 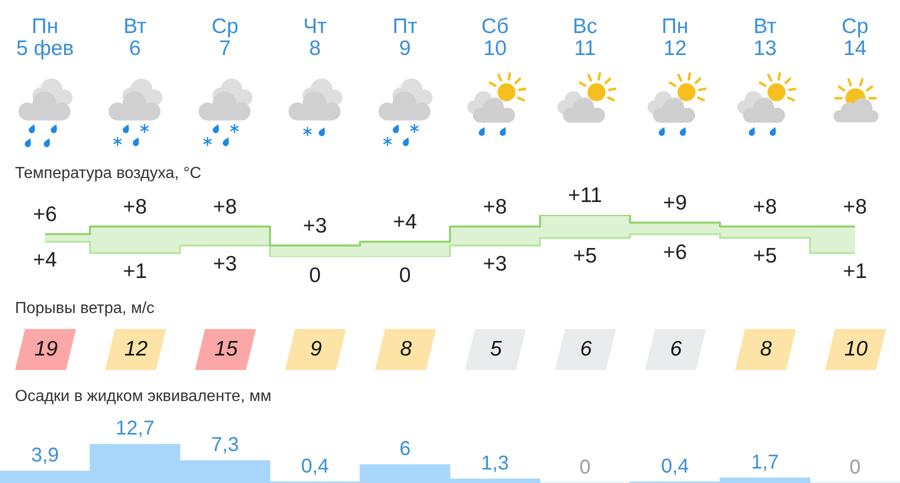 What do you see at coordinates (316, 348) in the screenshot?
I see `data-label: 9` at bounding box center [316, 348].